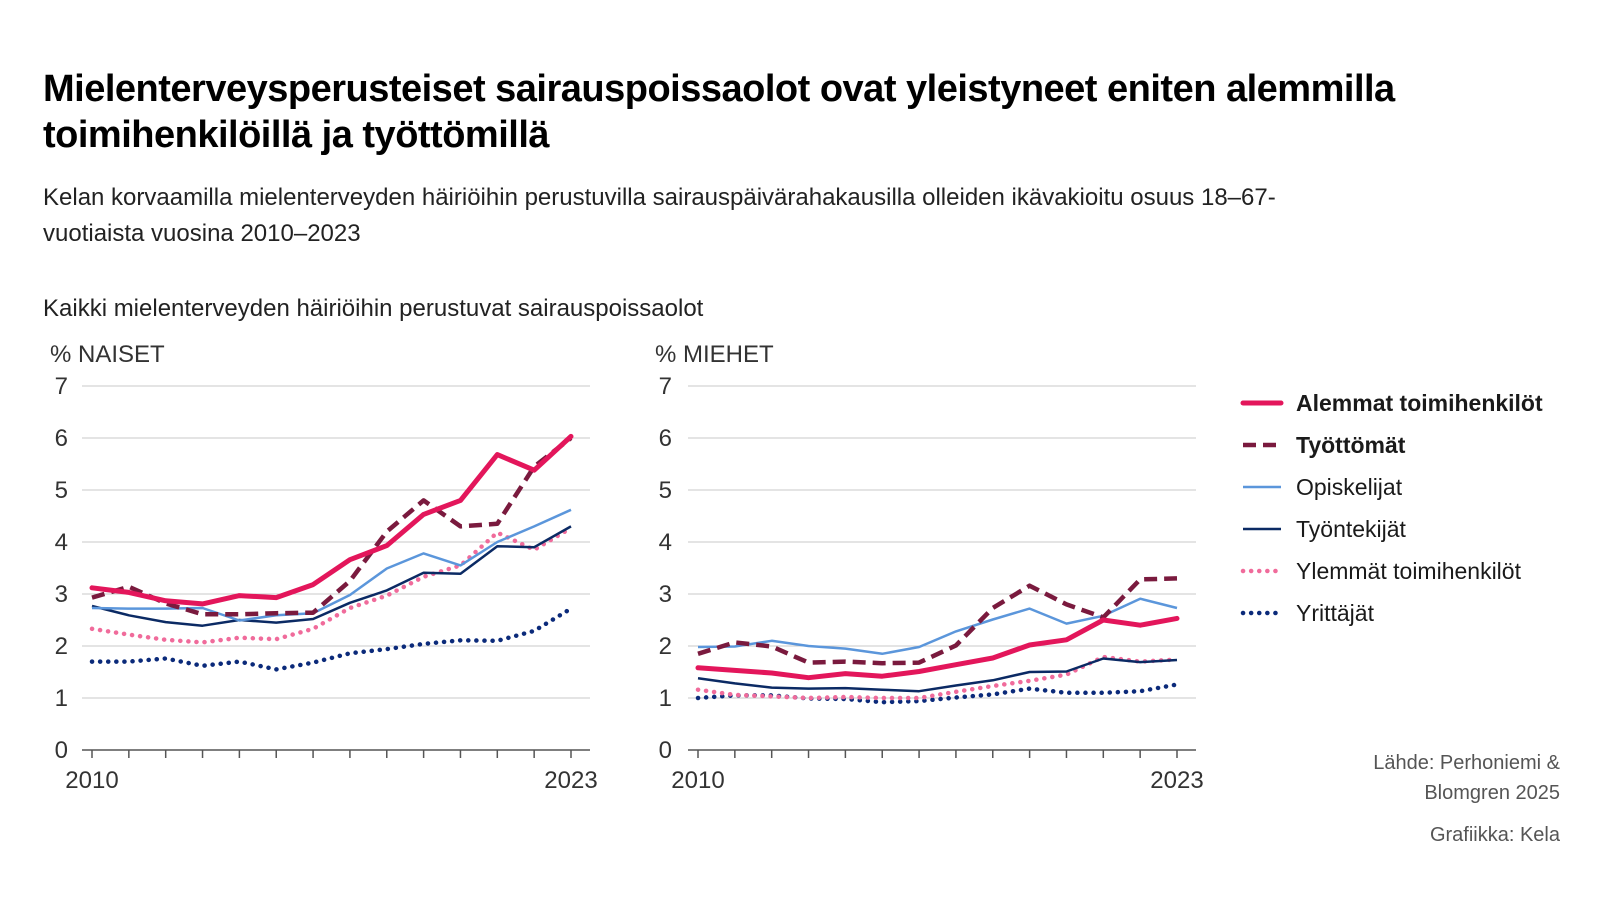 The height and width of the screenshot is (900, 1600). Describe the element at coordinates (1408, 570) in the screenshot. I see `legend-label: Ylemmät toimihenkilöt` at that location.